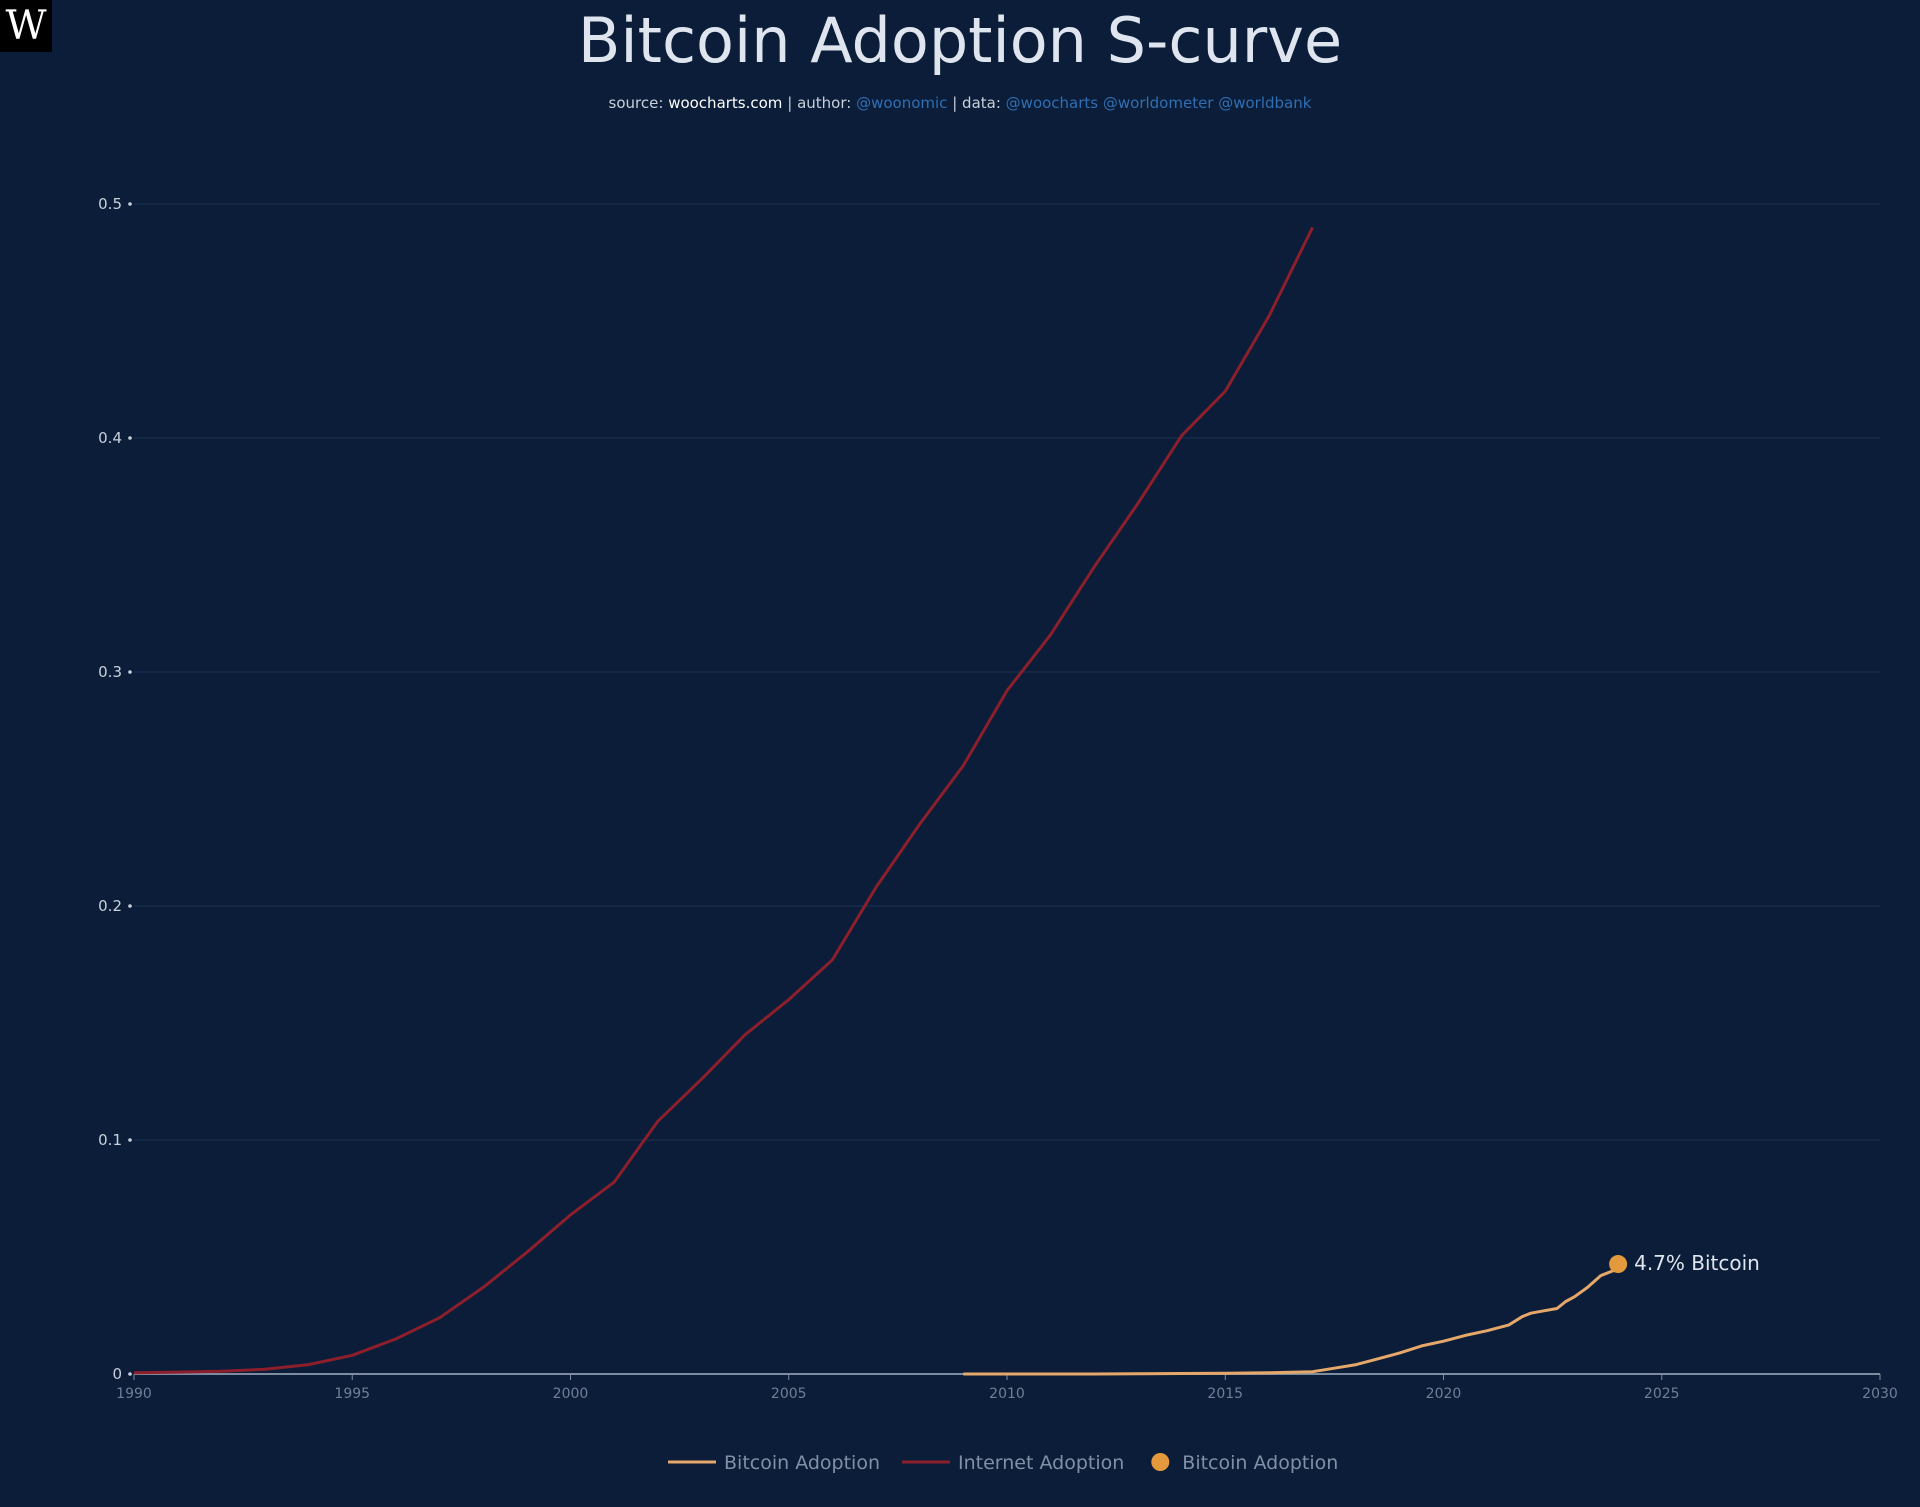 The image size is (1920, 1507). I want to click on y-tick-label: 0.1, so click(110, 1140).